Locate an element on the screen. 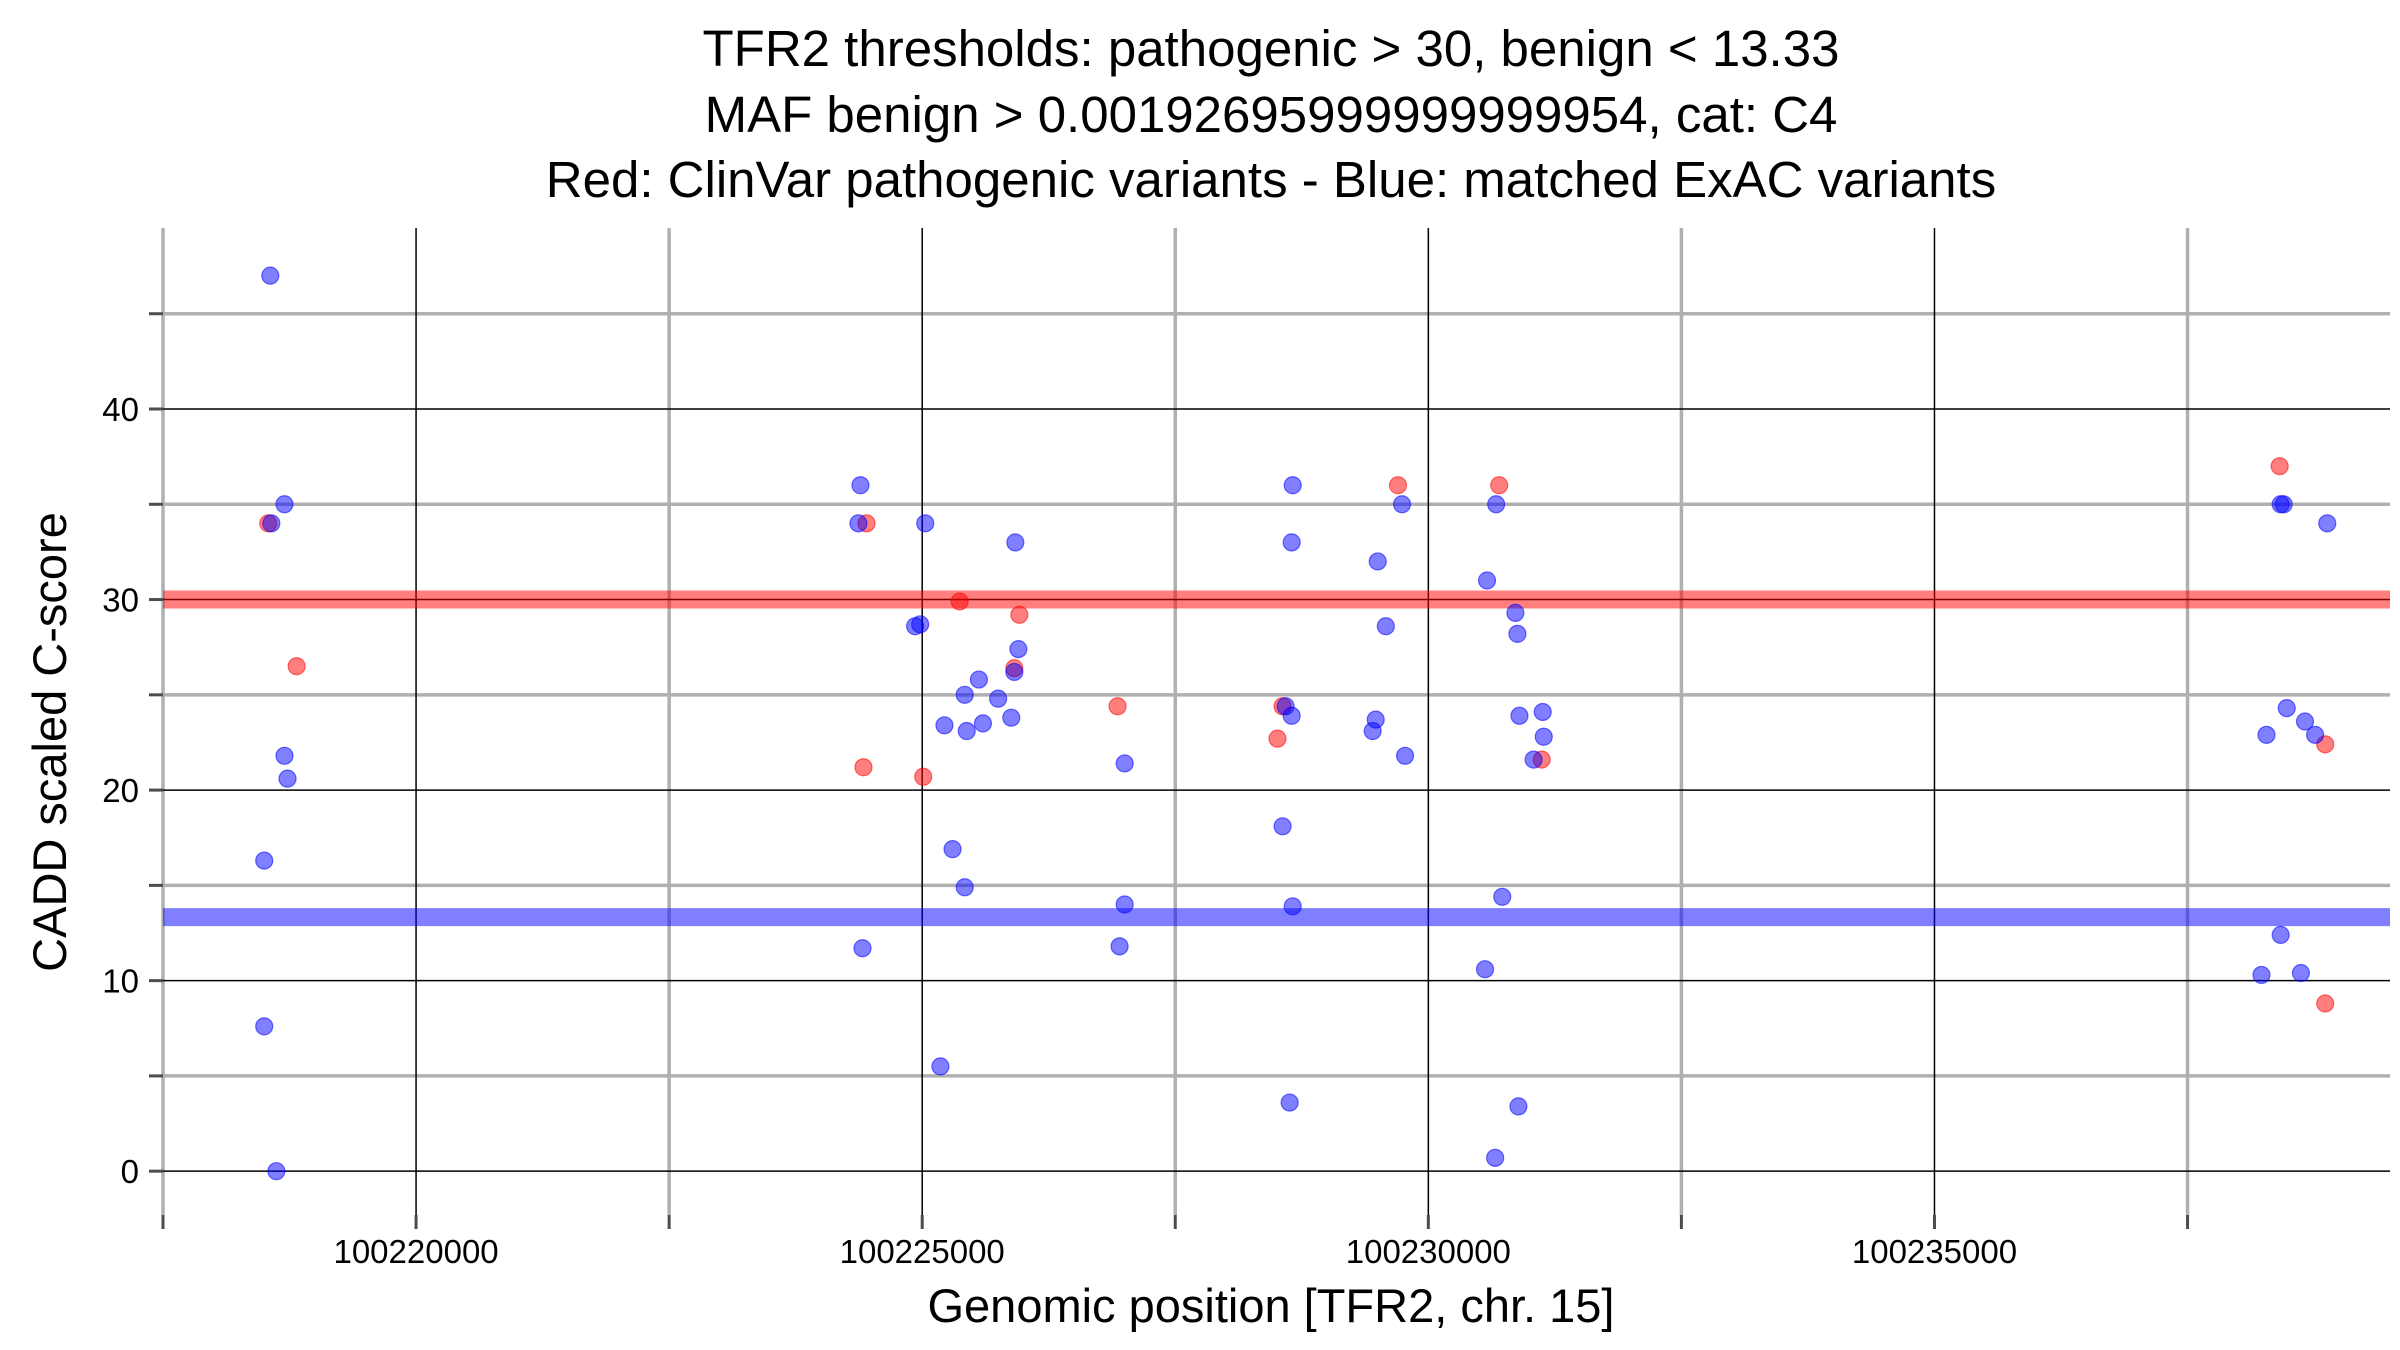  y-tick-label: 10 is located at coordinates (120, 981).